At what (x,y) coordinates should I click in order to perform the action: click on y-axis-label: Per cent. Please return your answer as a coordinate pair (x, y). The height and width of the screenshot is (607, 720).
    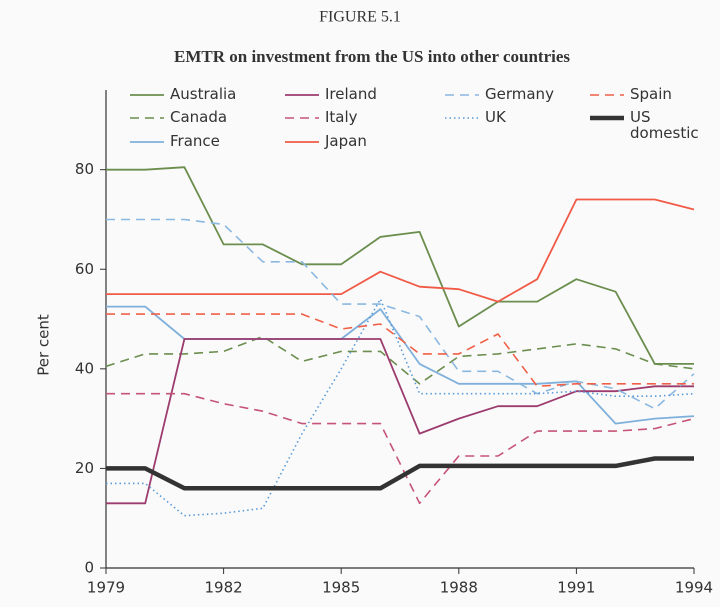
    Looking at the image, I should click on (44, 345).